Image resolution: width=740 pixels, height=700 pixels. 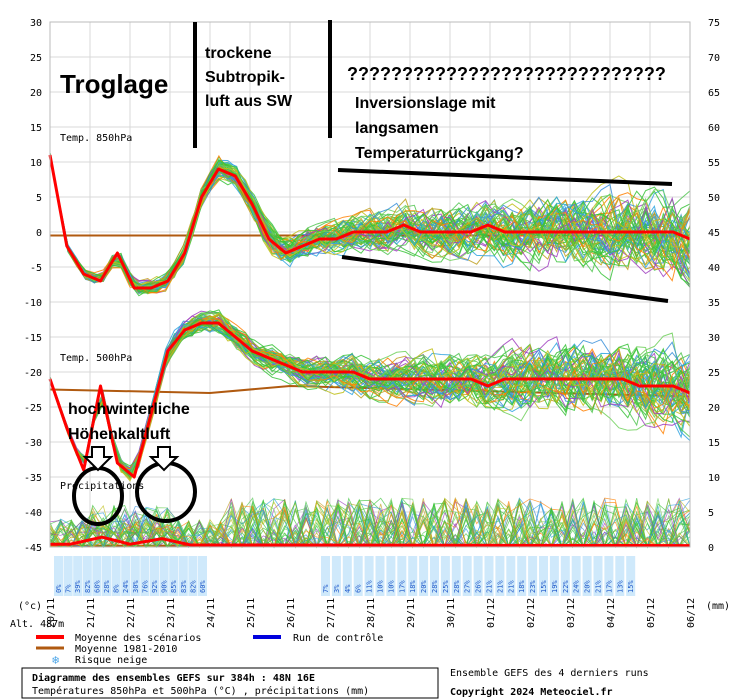 I want to click on y-left-tick-label: -20, so click(x=33, y=373).